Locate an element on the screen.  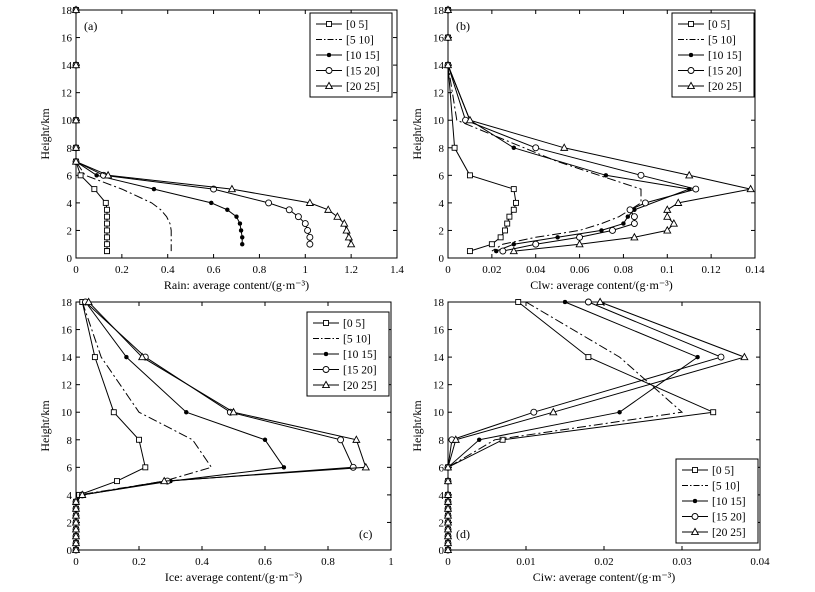
legend-box is located at coordinates (713, 55).